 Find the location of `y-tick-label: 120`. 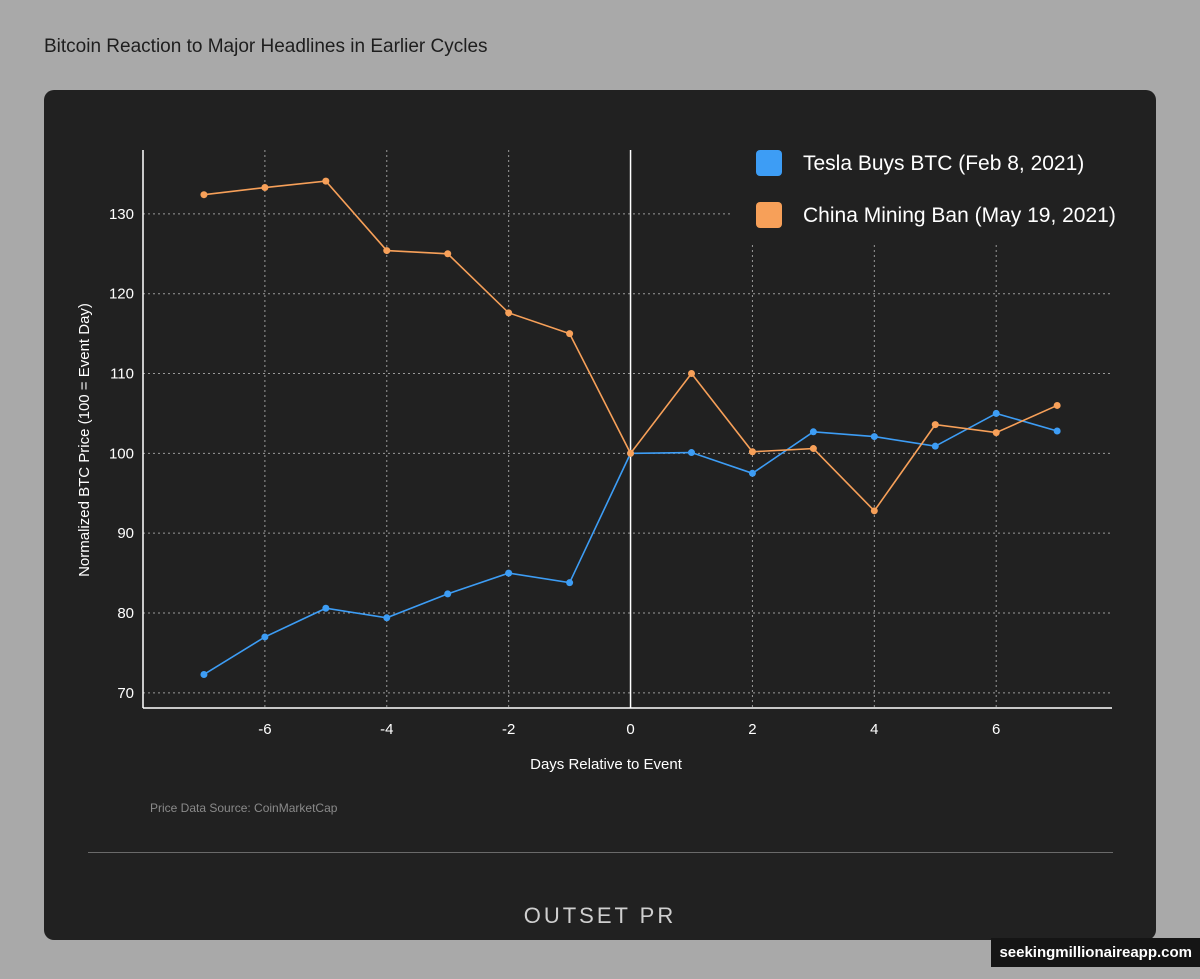

y-tick-label: 120 is located at coordinates (121, 294).